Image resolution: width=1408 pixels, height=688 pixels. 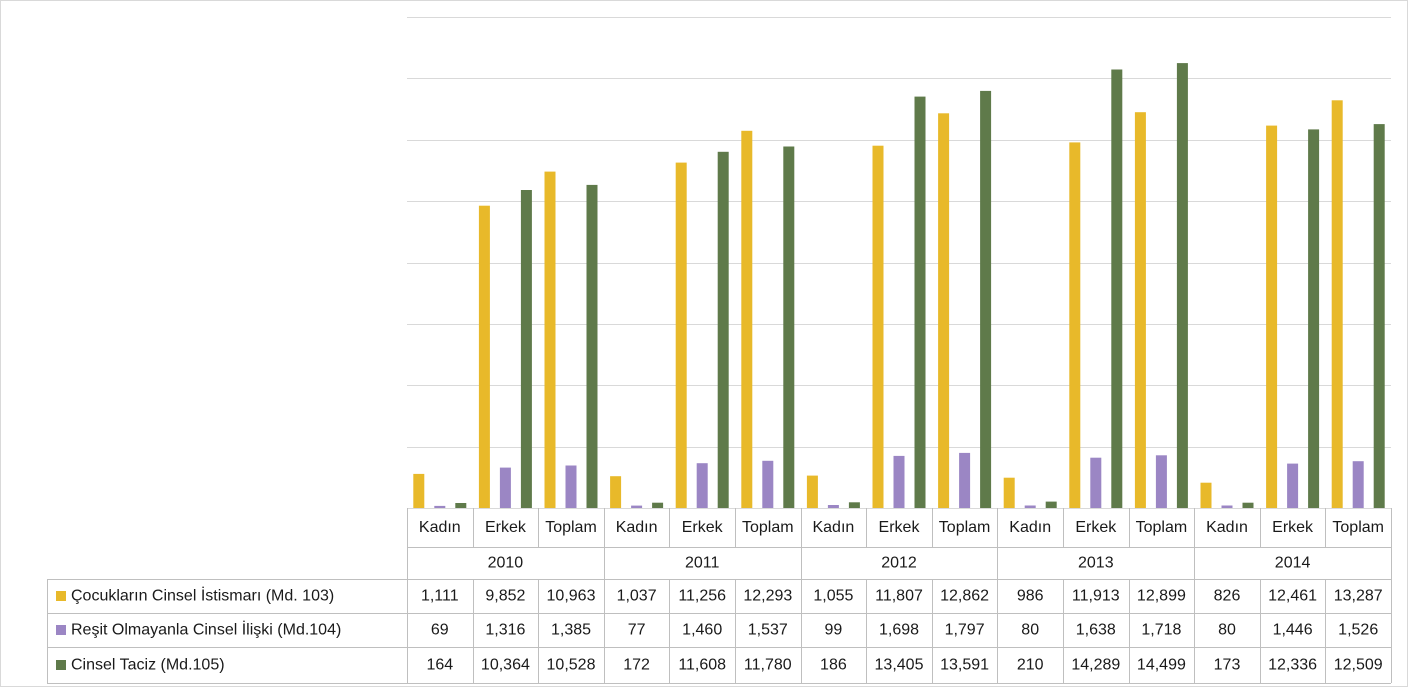 I want to click on bar-2014-kadın-series-3, so click(x=1248, y=505).